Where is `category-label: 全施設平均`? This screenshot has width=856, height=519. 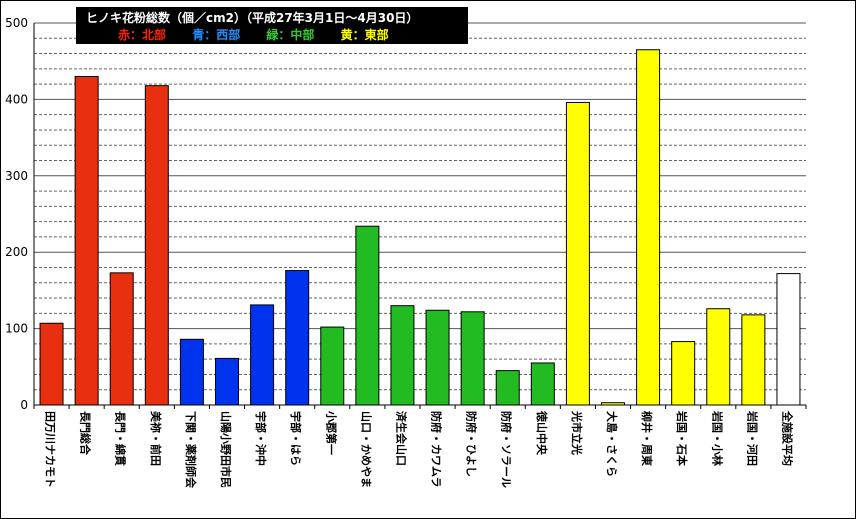
category-label: 全施設平均 is located at coordinates (787, 438).